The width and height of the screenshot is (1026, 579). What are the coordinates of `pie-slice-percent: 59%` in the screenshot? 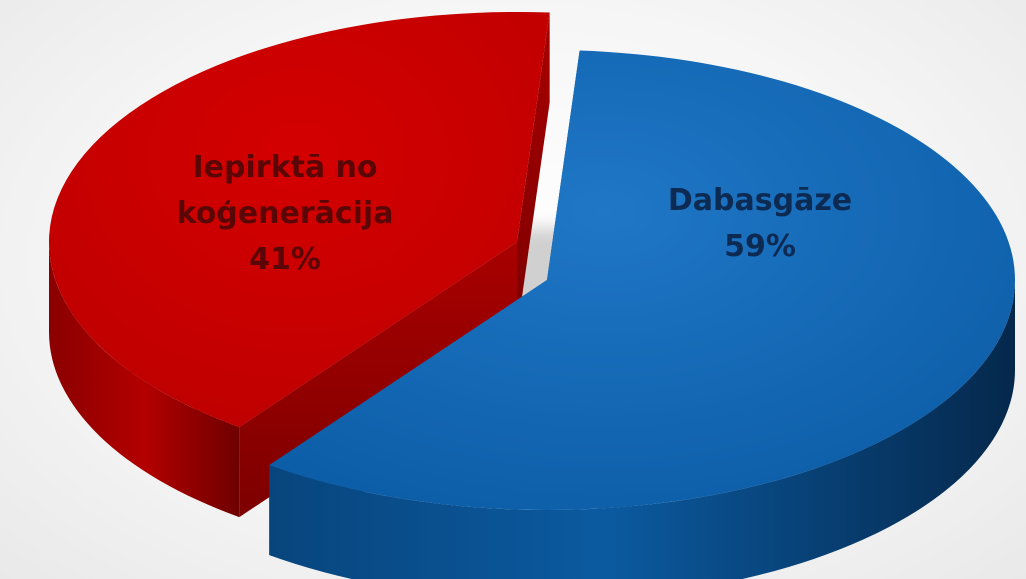 It's located at (760, 246).